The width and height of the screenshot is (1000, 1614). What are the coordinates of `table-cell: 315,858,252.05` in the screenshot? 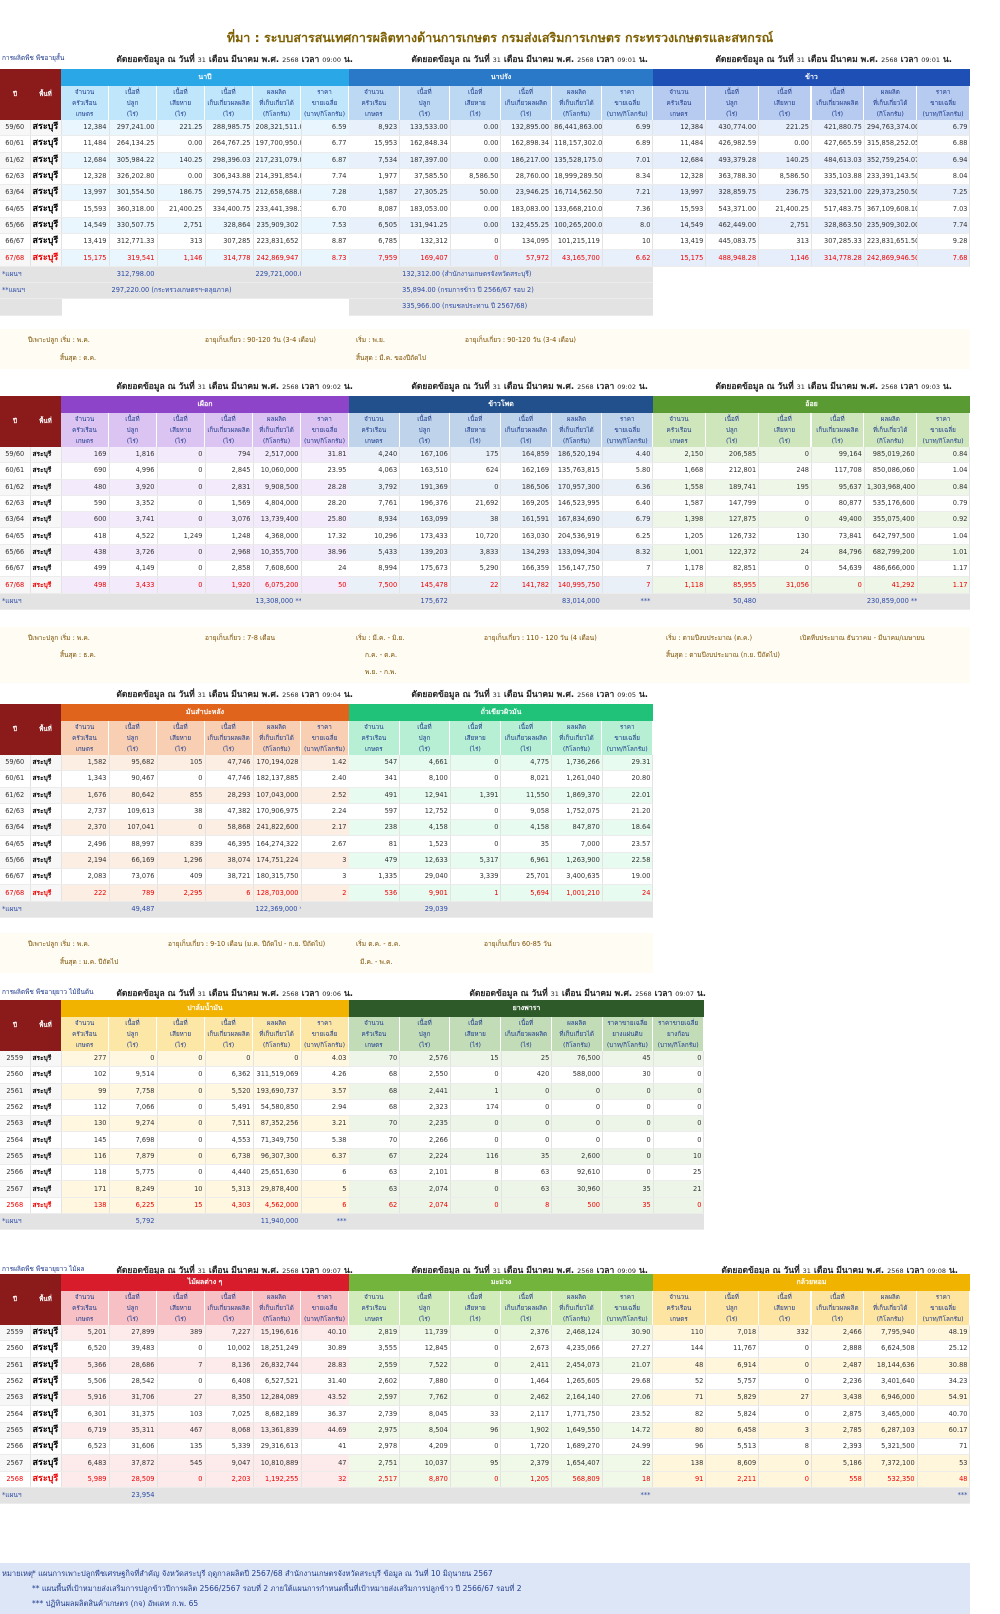 It's located at (891, 144).